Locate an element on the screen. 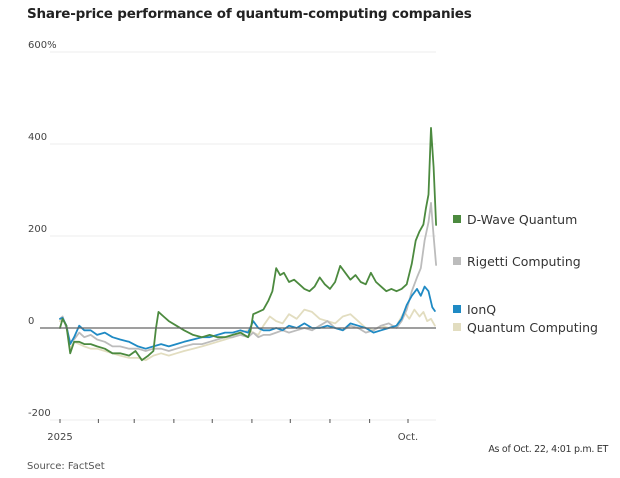 This screenshot has height=478, width=620. x-tick-label: 2025 is located at coordinates (59, 437).